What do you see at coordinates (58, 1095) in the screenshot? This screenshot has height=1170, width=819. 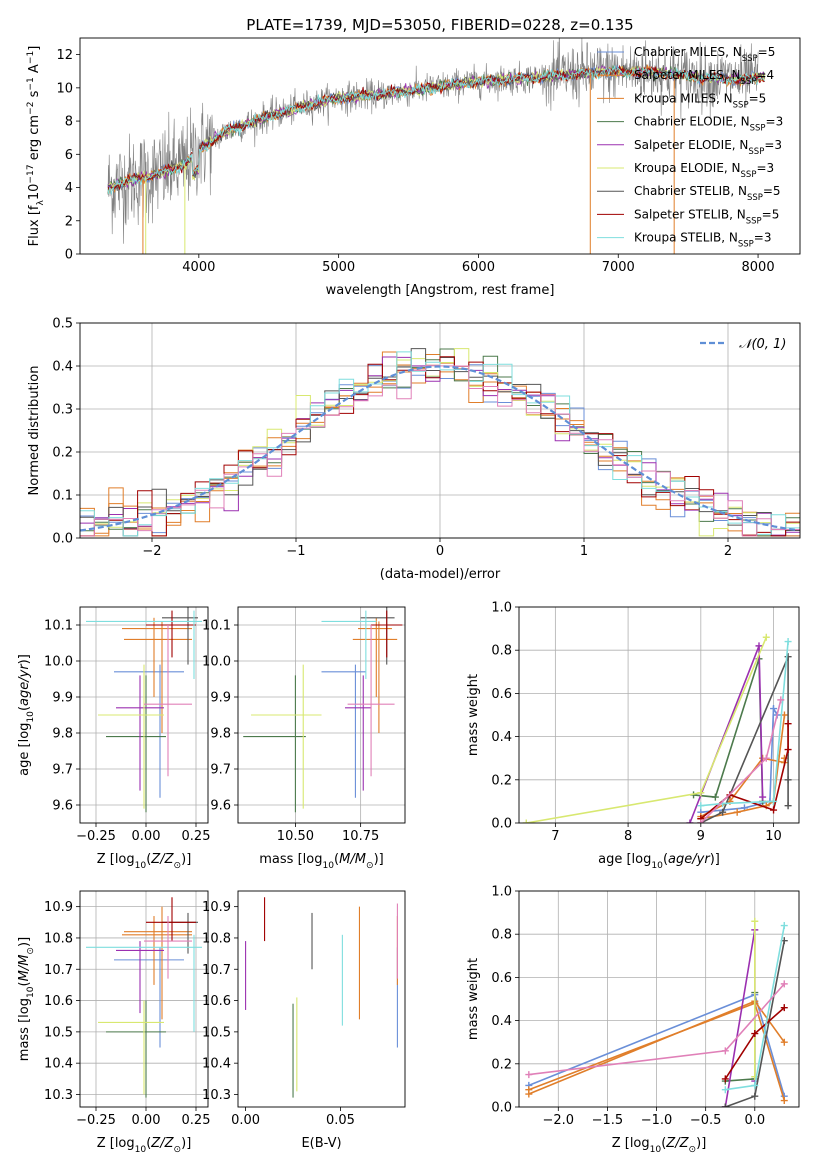 I see `y-tick-label: 10.3` at bounding box center [58, 1095].